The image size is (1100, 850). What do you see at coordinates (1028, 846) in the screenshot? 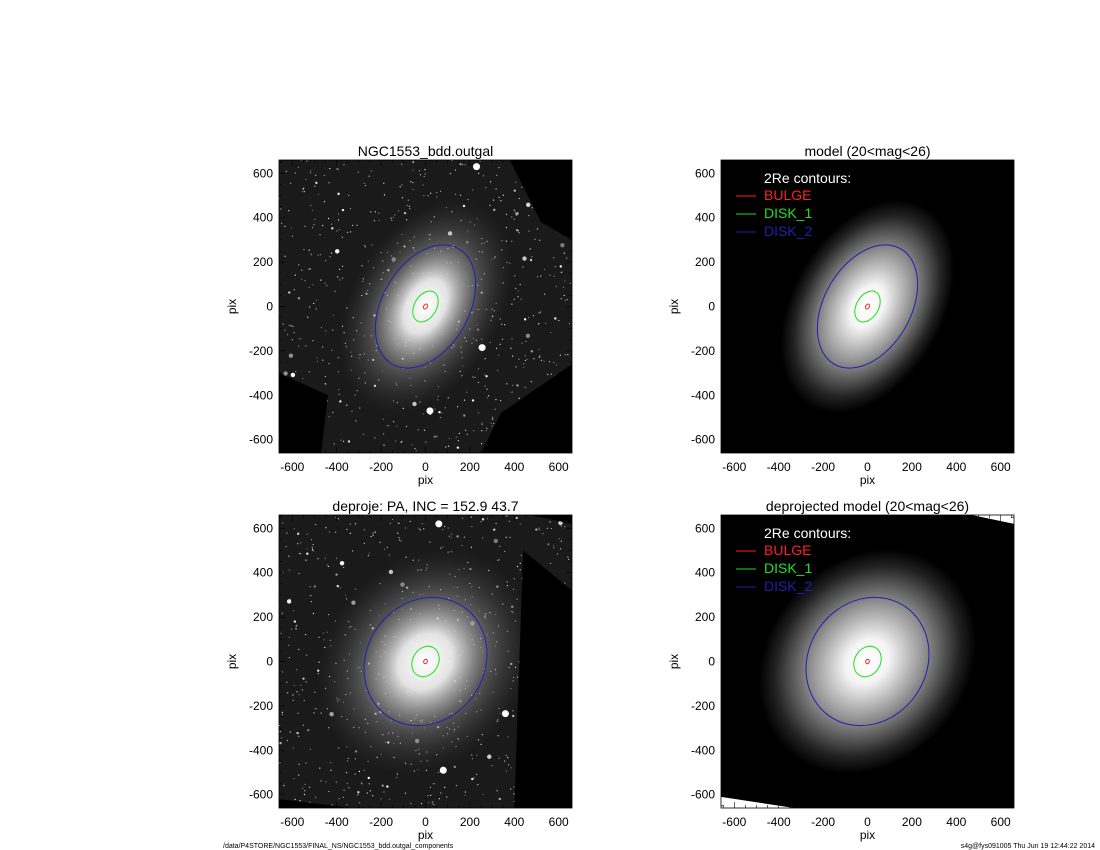
I see `footer-timestamp: s4g@fys091005 Thu Jun 19 12:44:22 2014` at bounding box center [1028, 846].